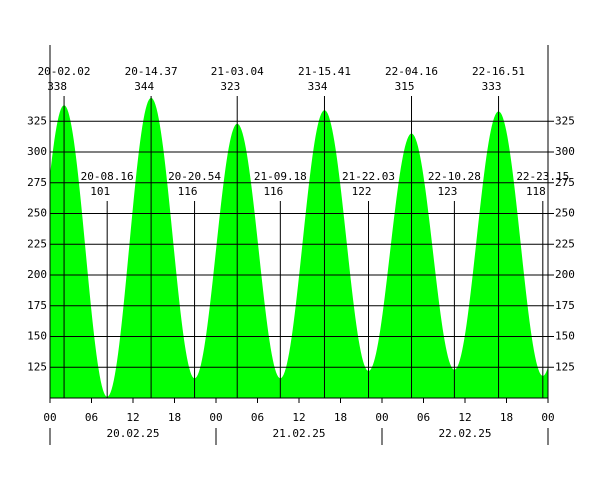 The image size is (600, 504). I want to click on extreme-time: 22-23.15, so click(542, 176).